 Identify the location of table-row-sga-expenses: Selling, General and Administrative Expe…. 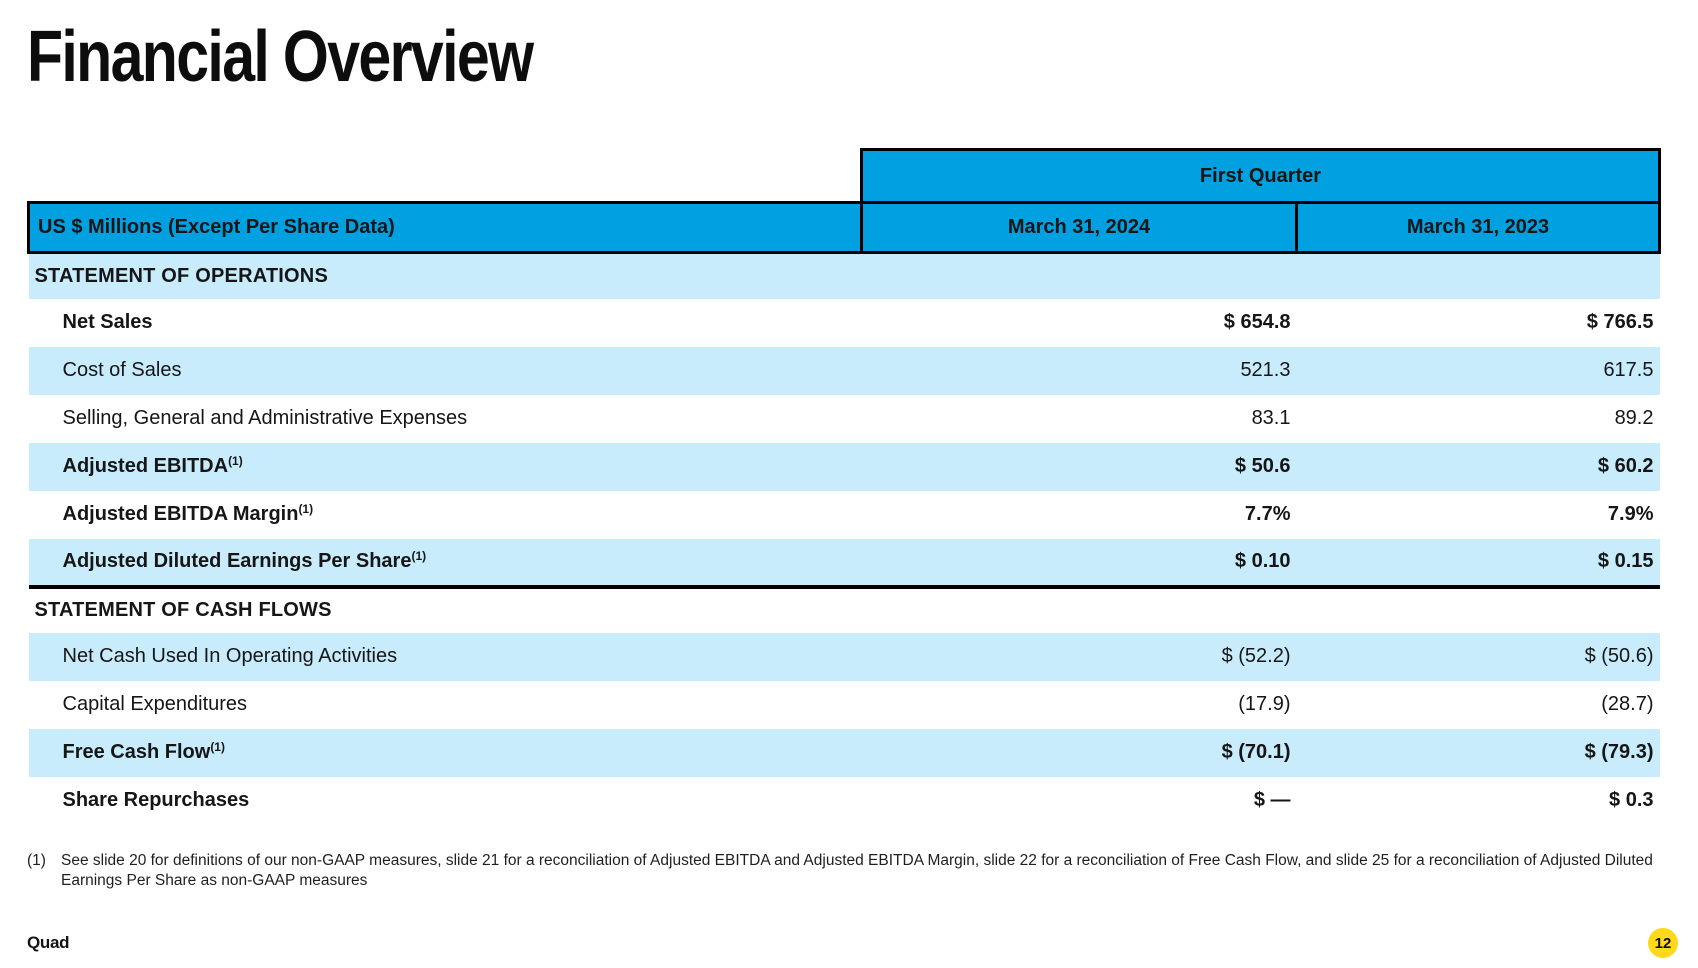
(844, 419).